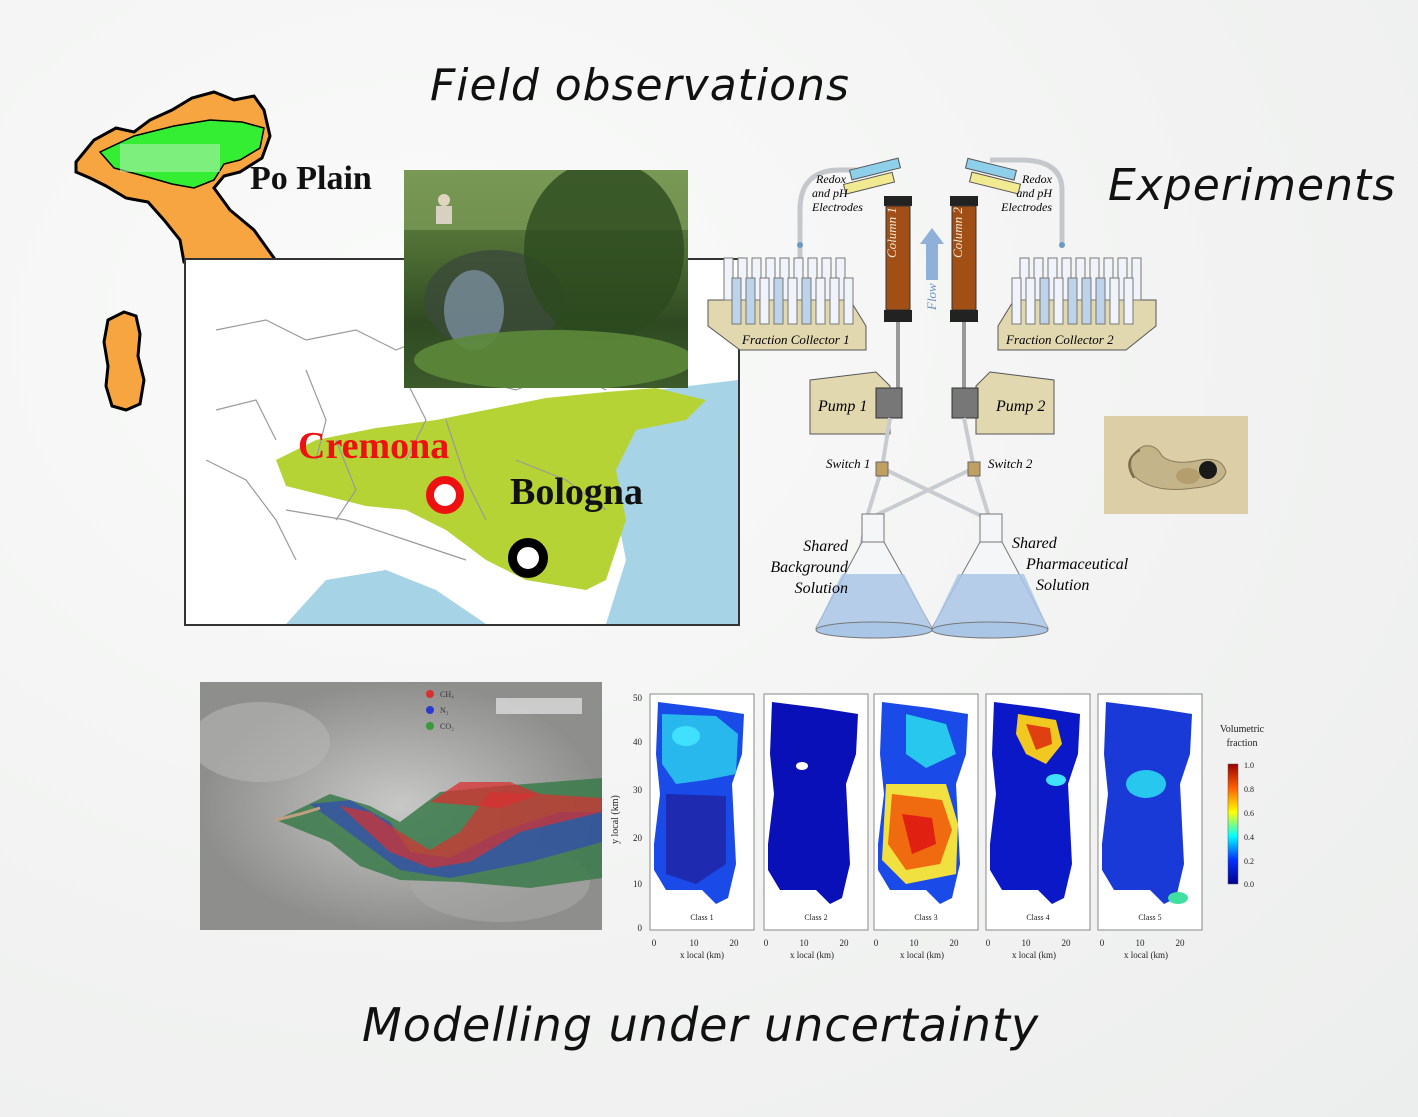 The width and height of the screenshot is (1418, 1117). What do you see at coordinates (931, 296) in the screenshot?
I see `flow-label: Flow` at bounding box center [931, 296].